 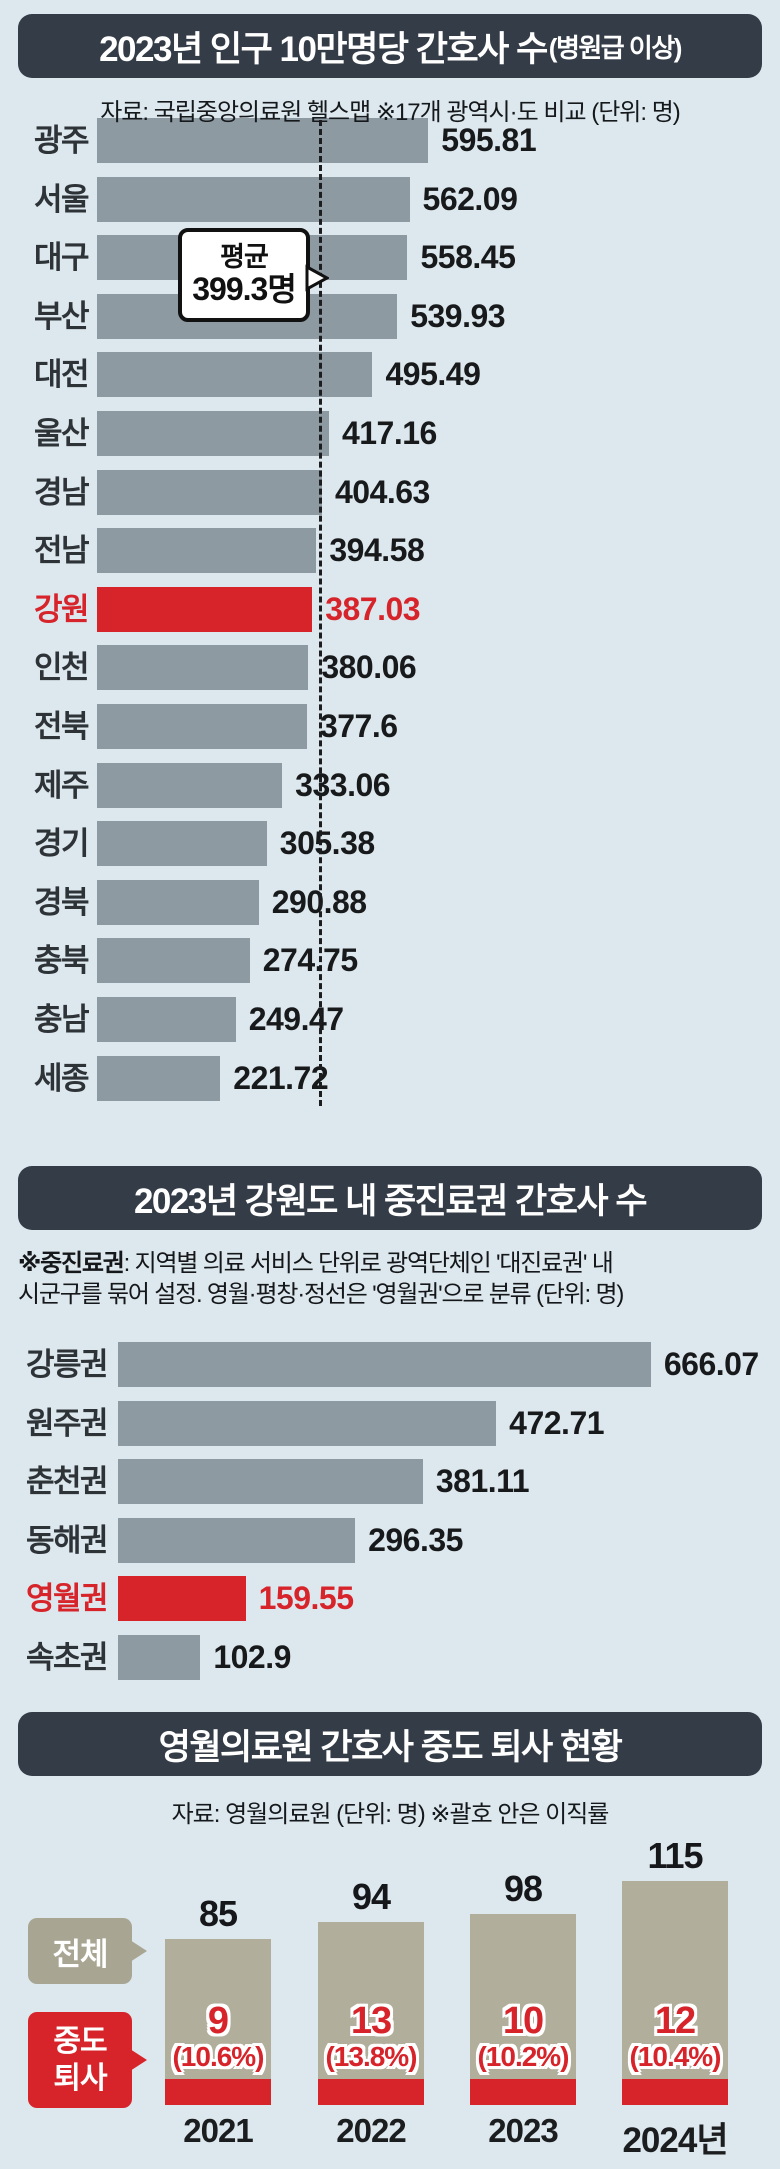 What do you see at coordinates (296, 1019) in the screenshot?
I see `bar-value: 249.47` at bounding box center [296, 1019].